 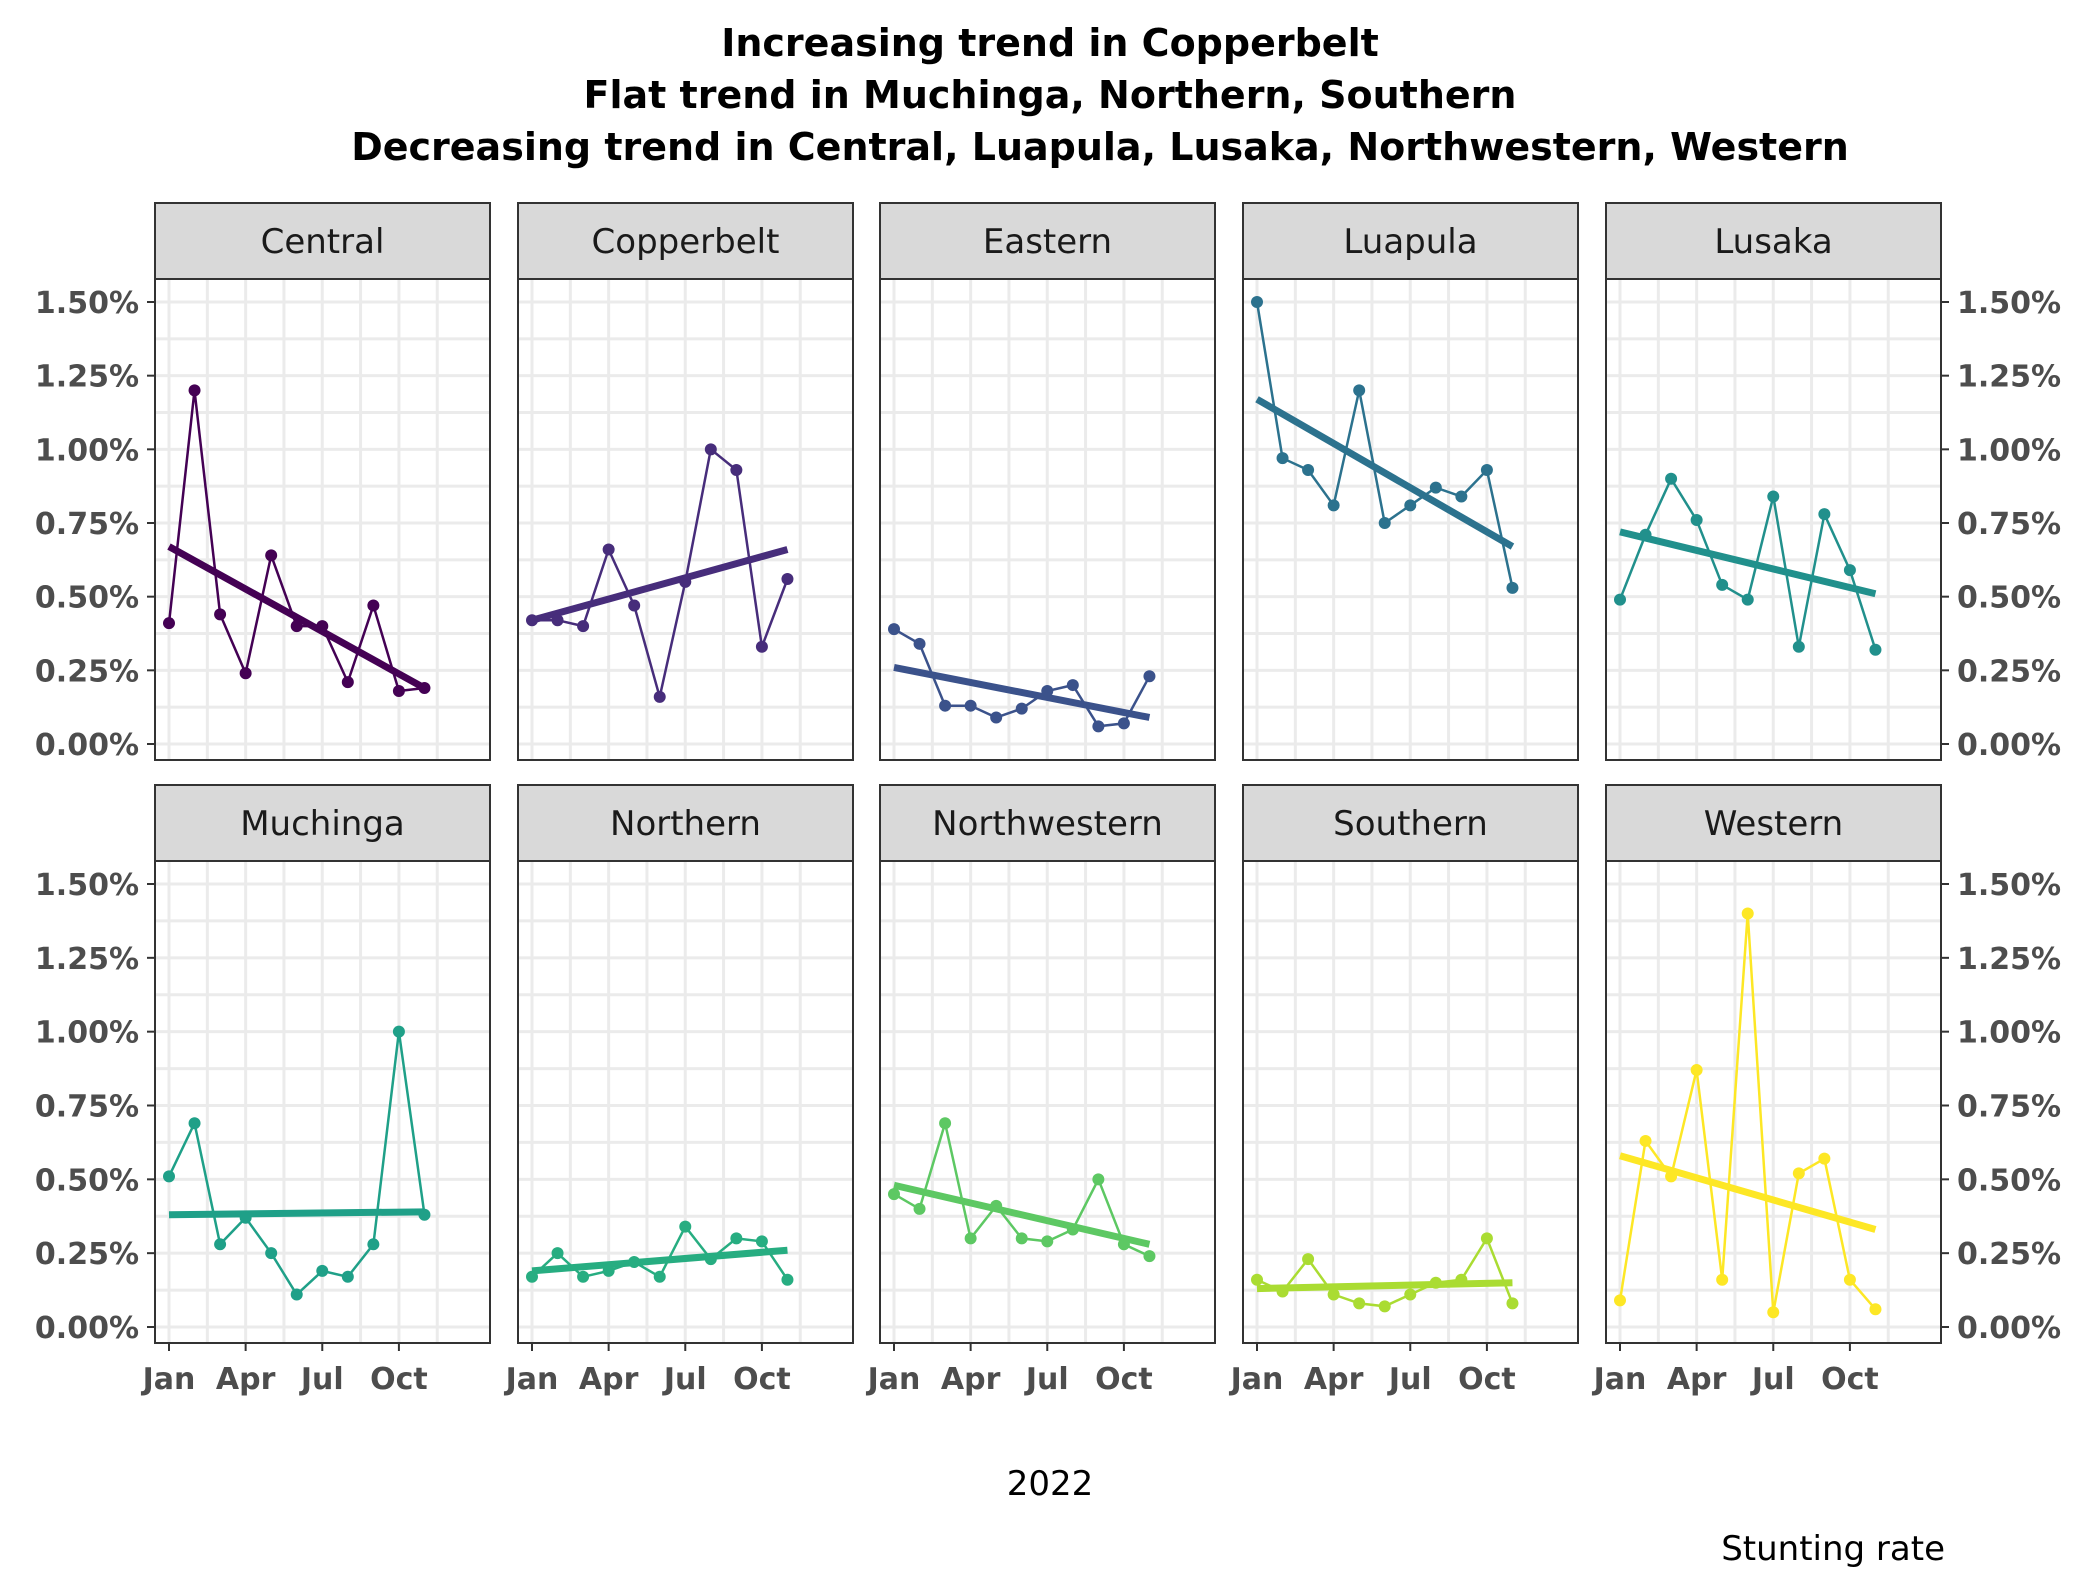 What do you see at coordinates (87, 598) in the screenshot?
I see `y-tick-label: 0.50%` at bounding box center [87, 598].